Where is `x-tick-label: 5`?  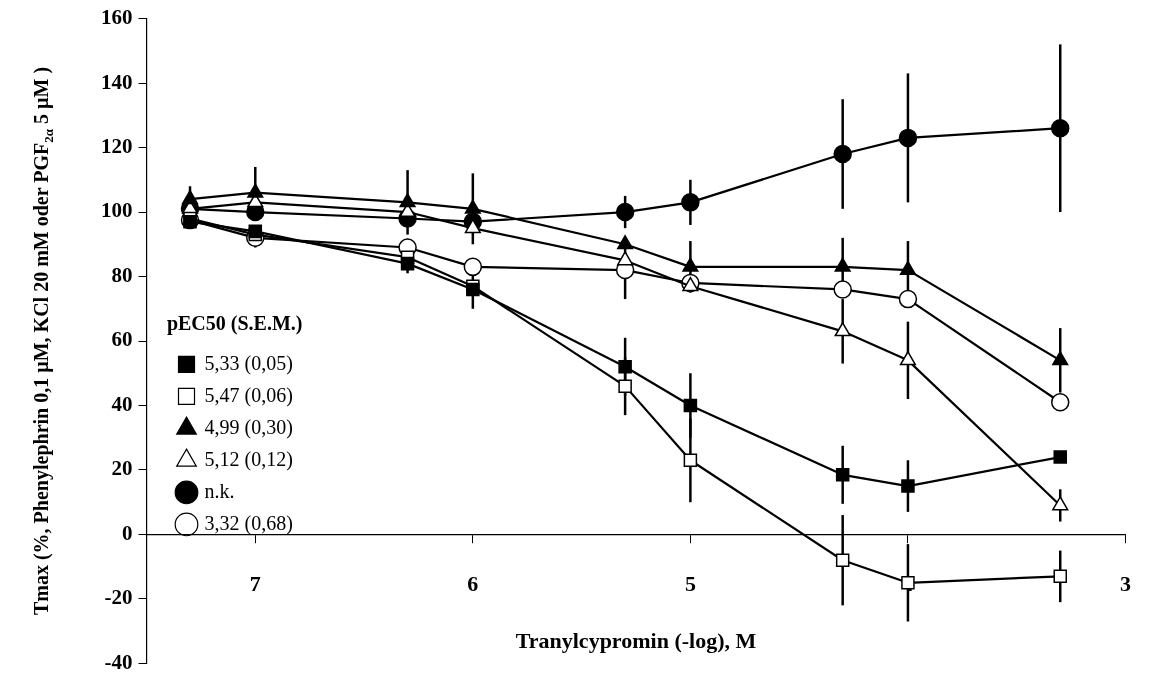
x-tick-label: 5 is located at coordinates (690, 584).